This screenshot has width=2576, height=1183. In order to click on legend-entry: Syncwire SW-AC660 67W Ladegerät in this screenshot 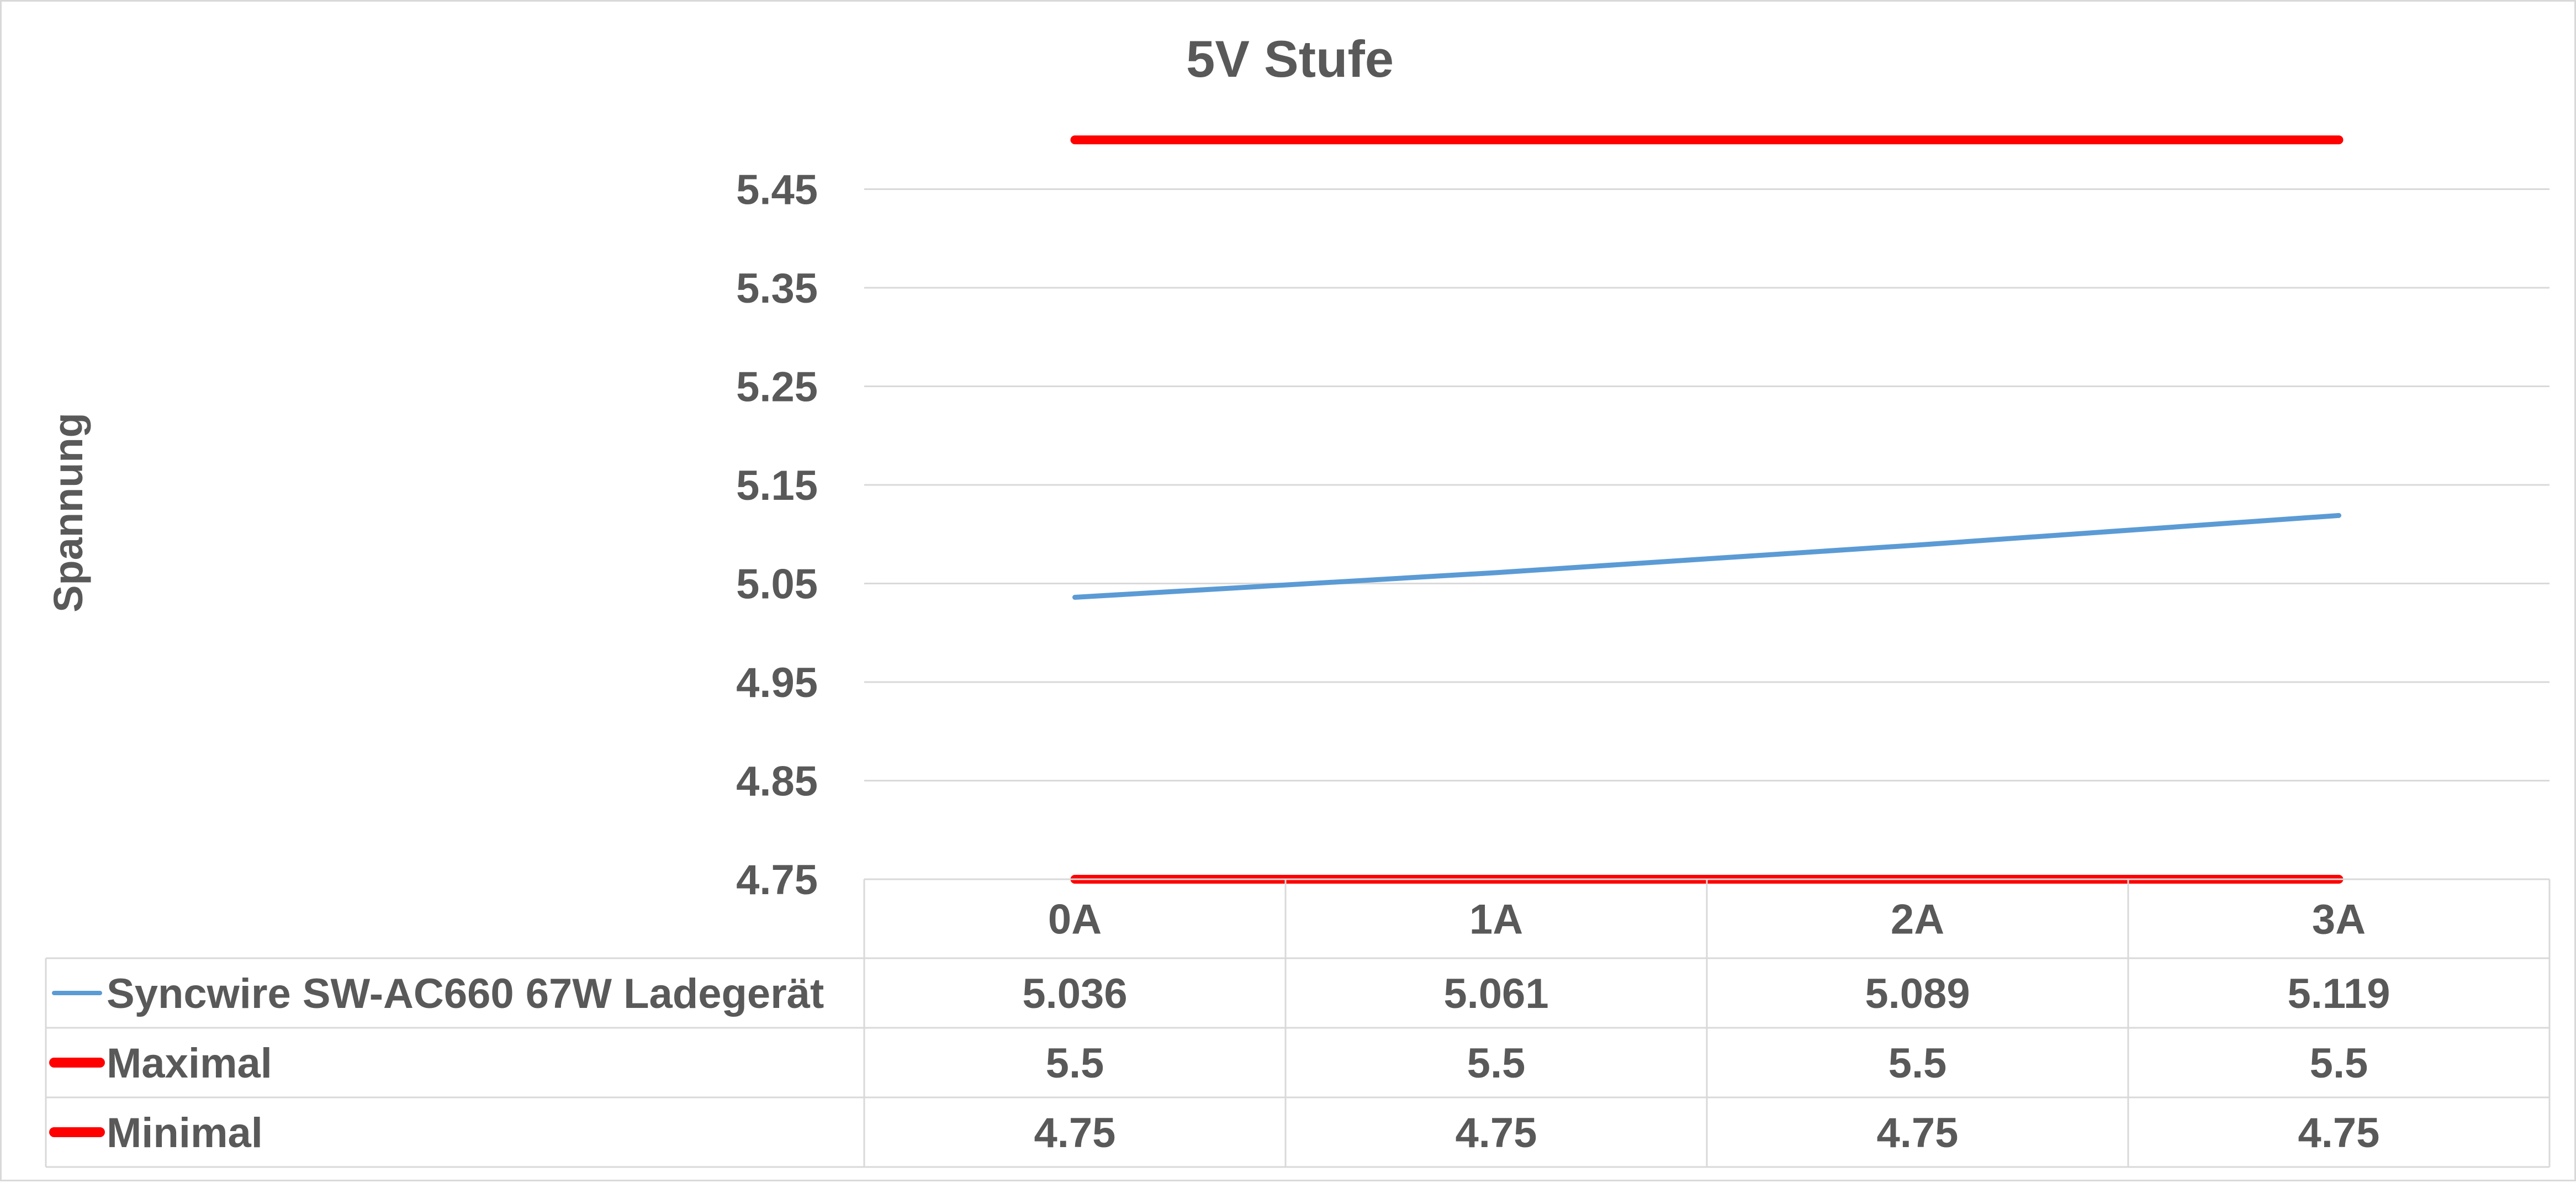, I will do `click(465, 993)`.